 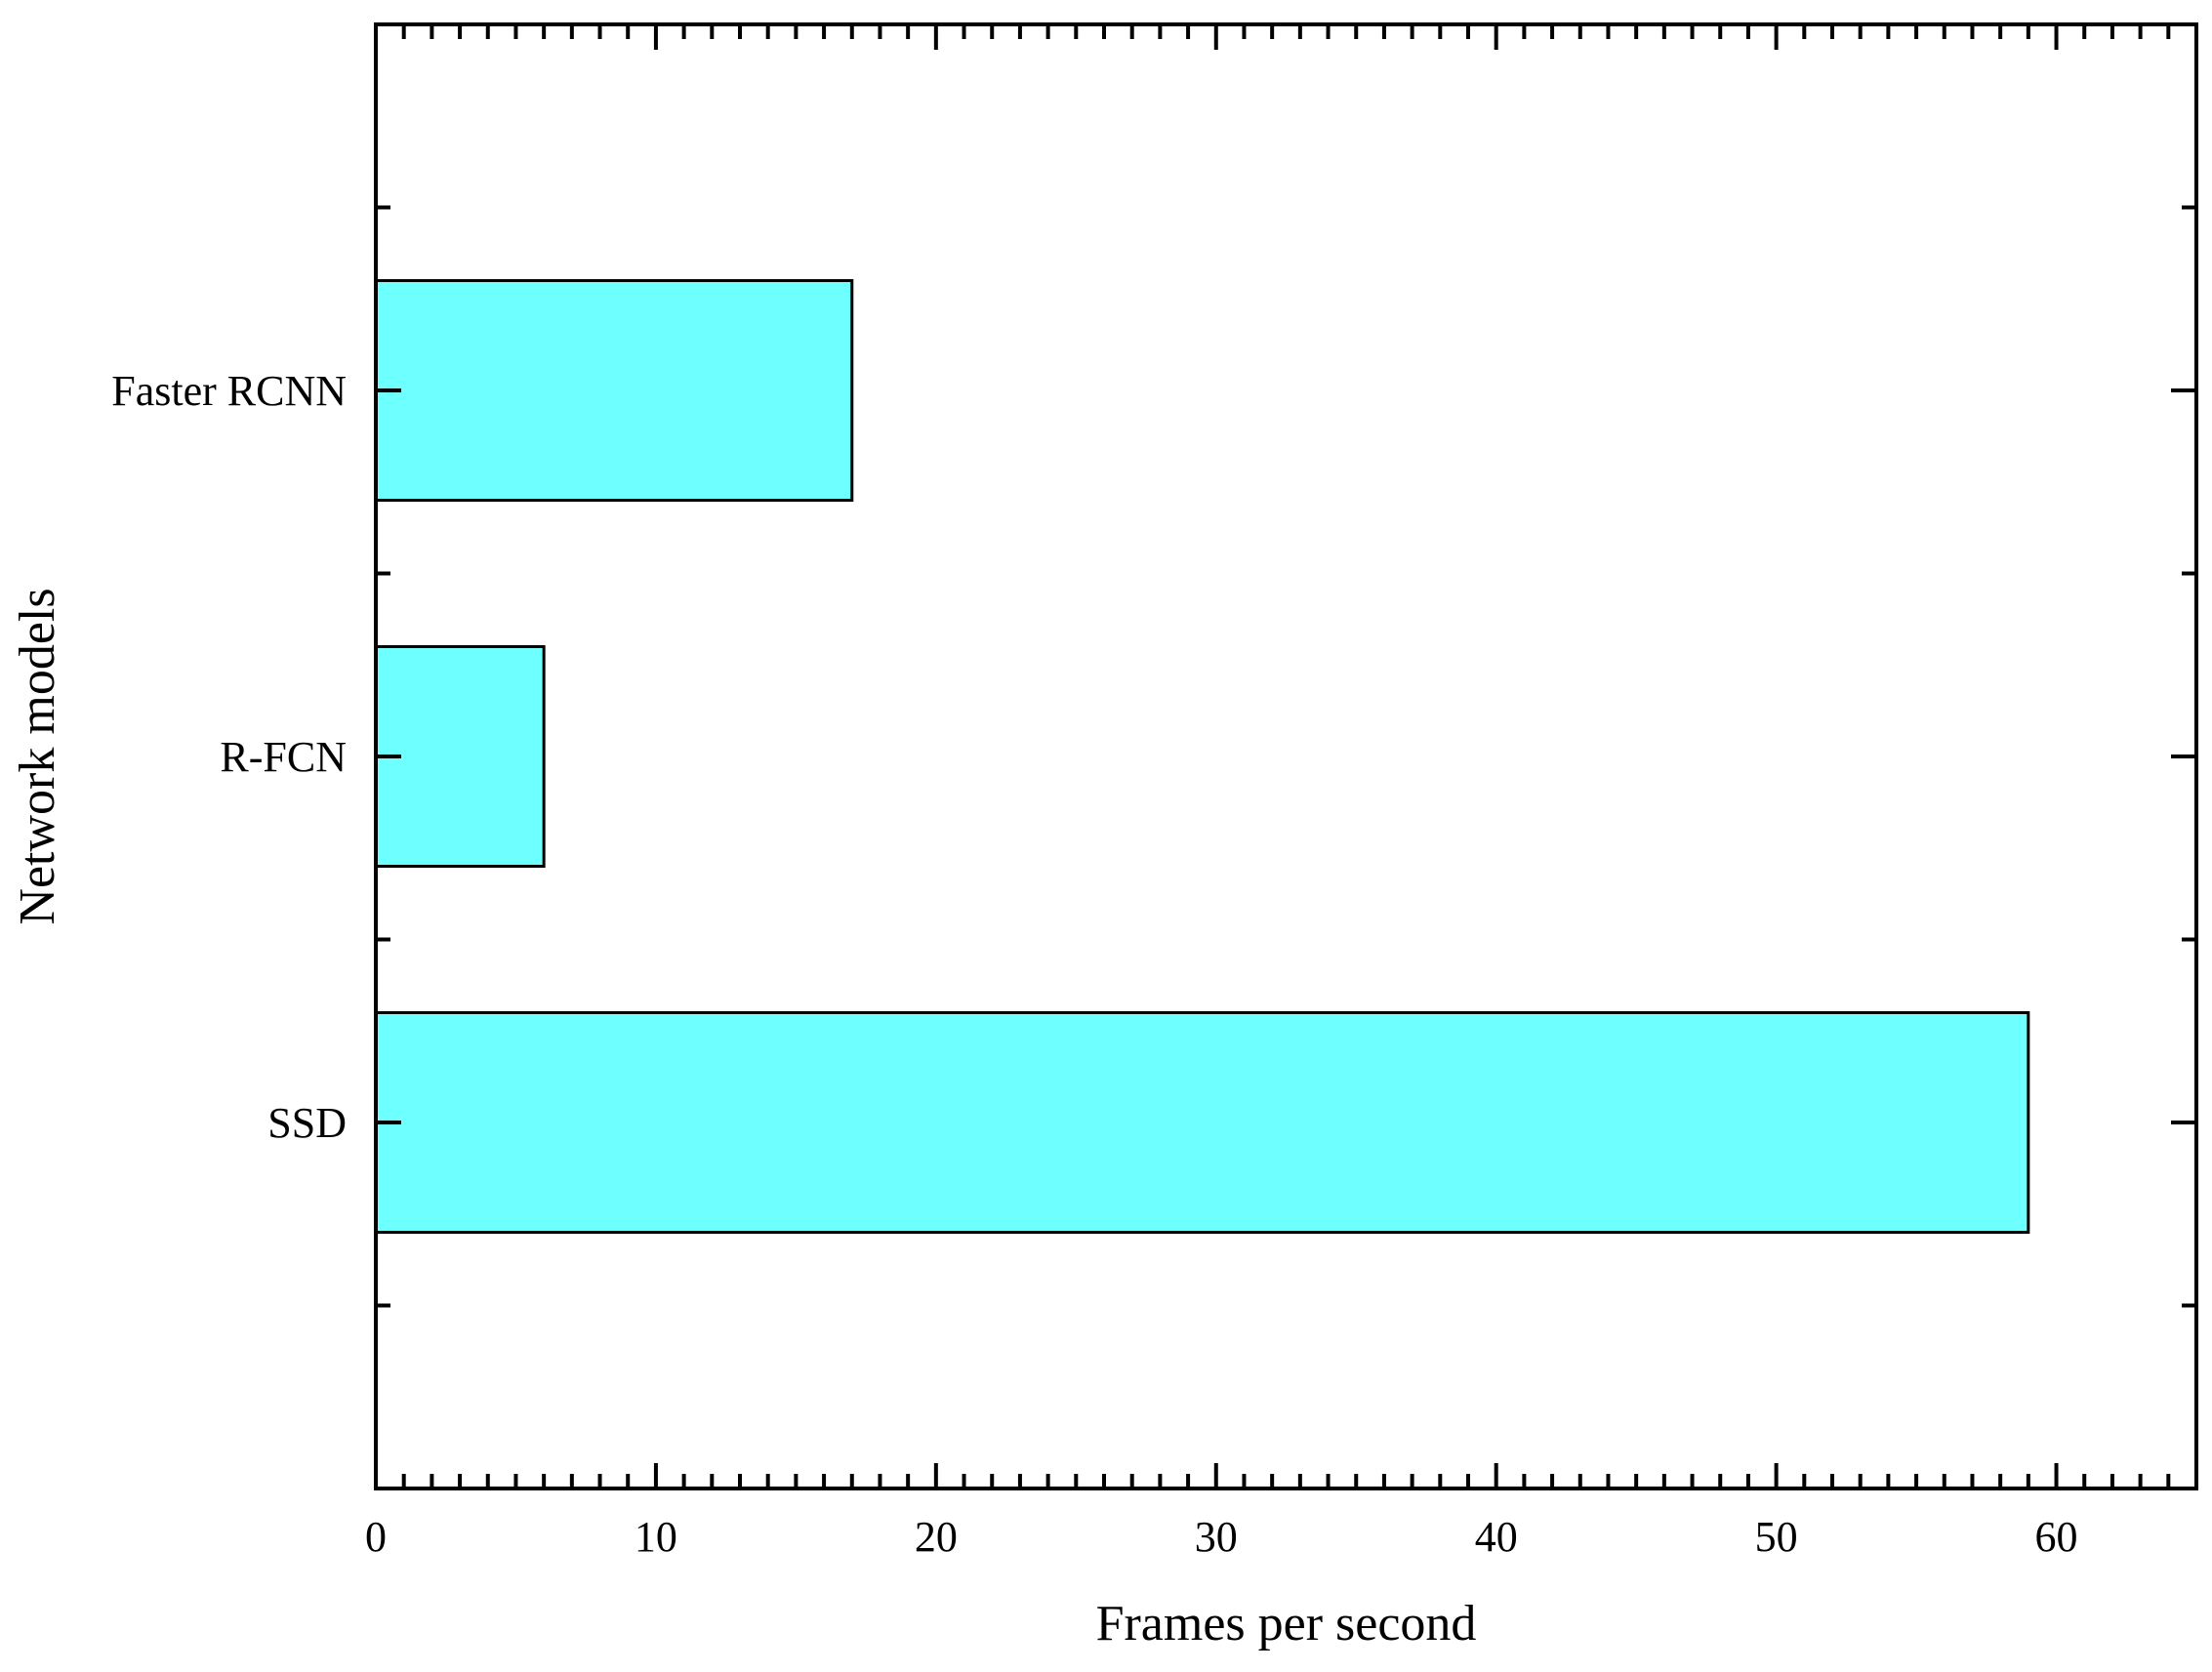 I want to click on x-tick-label: 0, so click(x=376, y=1537).